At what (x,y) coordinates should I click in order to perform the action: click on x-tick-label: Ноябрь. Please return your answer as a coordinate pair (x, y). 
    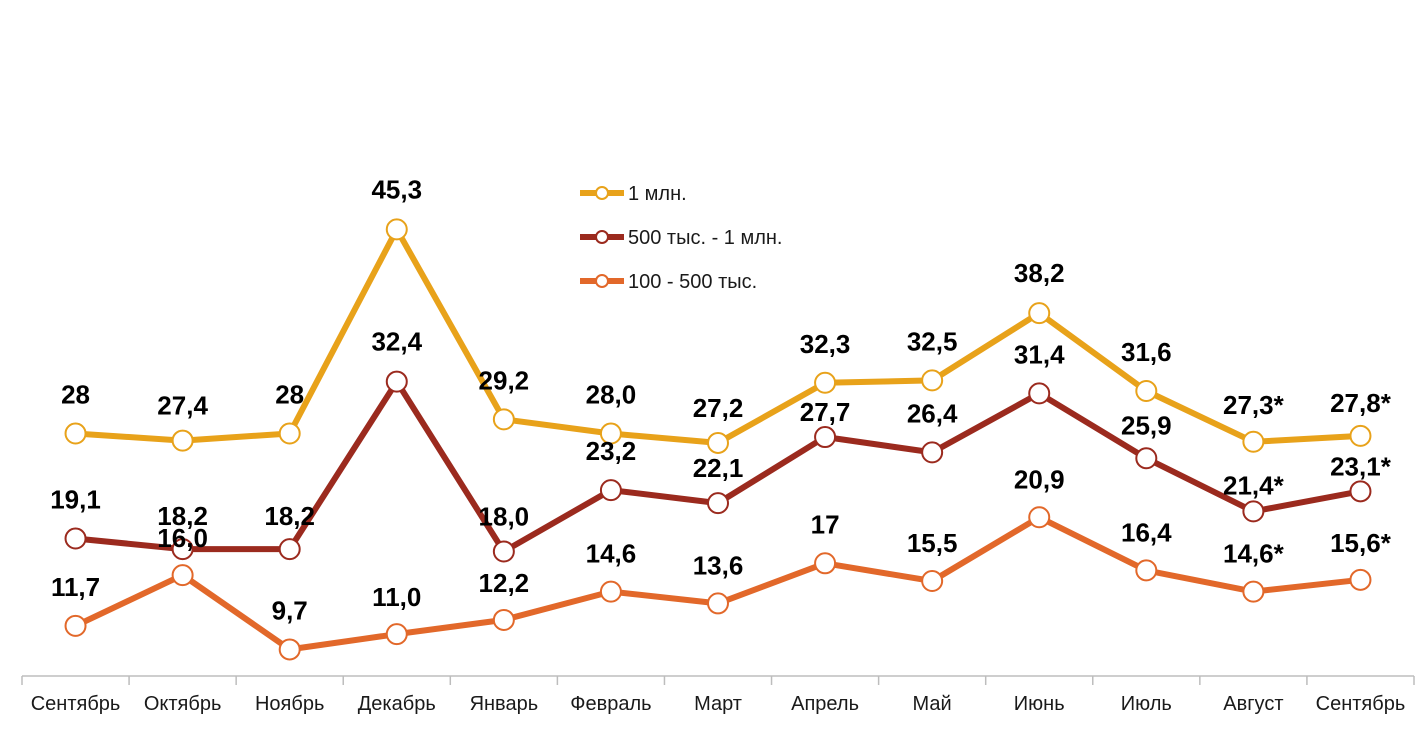
    Looking at the image, I should click on (289, 704).